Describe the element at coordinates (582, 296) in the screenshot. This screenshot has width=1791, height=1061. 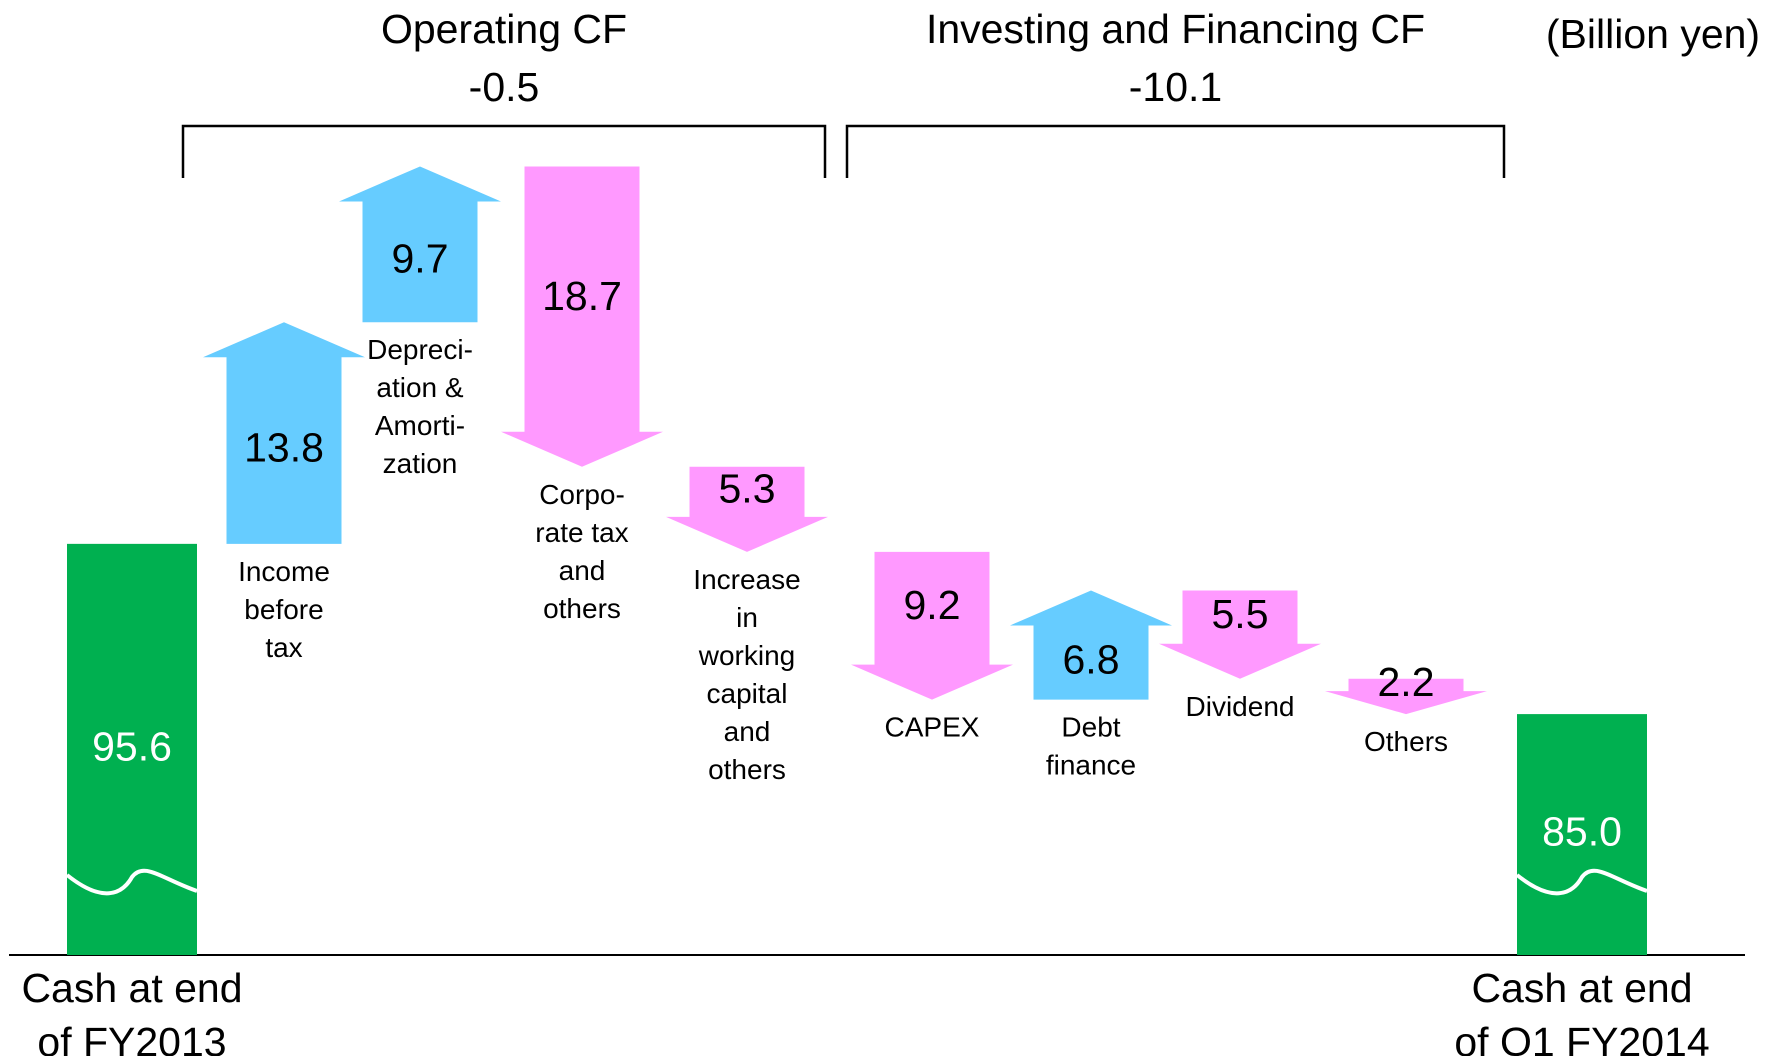
I see `value-label: 18.7` at that location.